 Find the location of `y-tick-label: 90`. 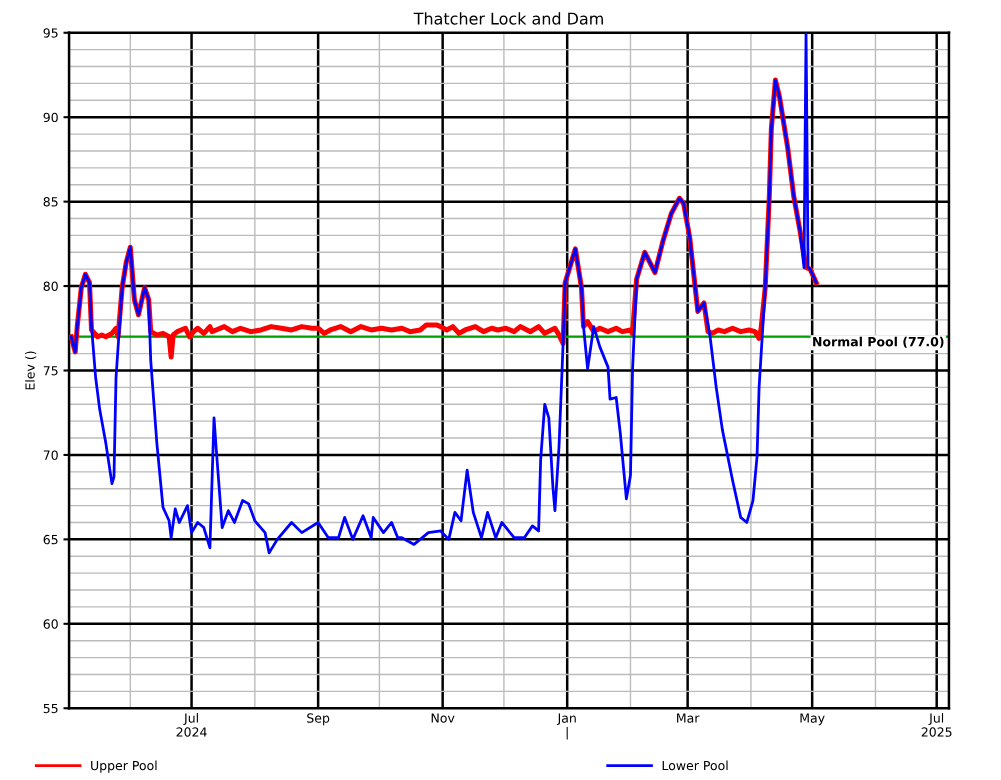

y-tick-label: 90 is located at coordinates (50, 117).